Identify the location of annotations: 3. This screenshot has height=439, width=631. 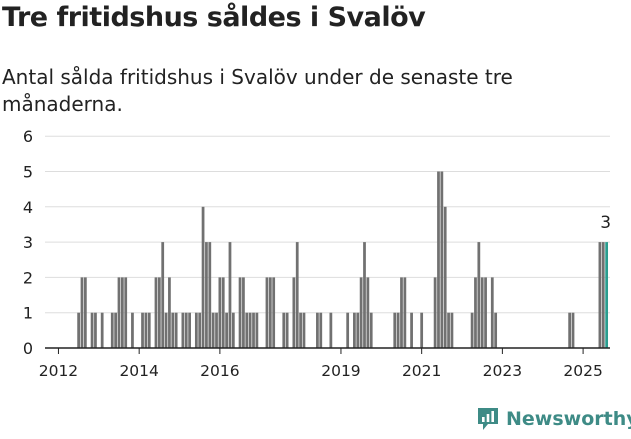
(605, 223).